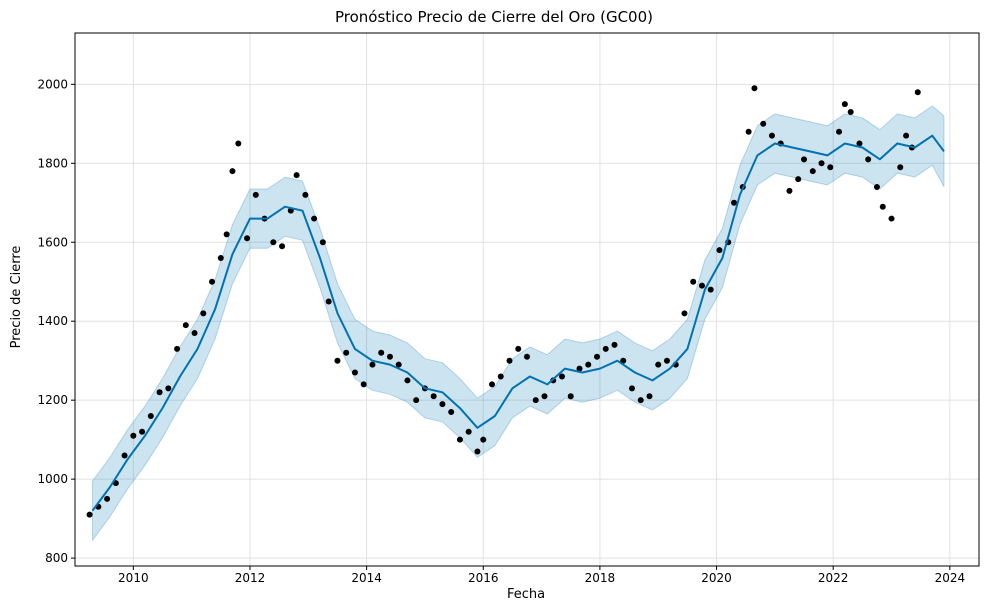 The image size is (989, 616). Describe the element at coordinates (526, 594) in the screenshot. I see `x-axis-label: Fecha` at that location.